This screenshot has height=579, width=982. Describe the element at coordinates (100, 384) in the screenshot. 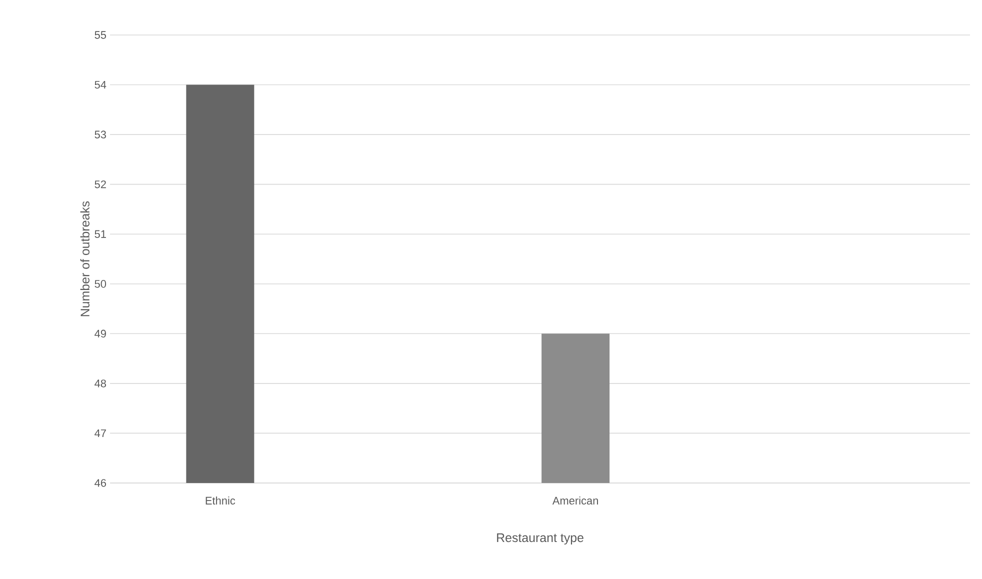

I see `y-tick-label: 48` at that location.